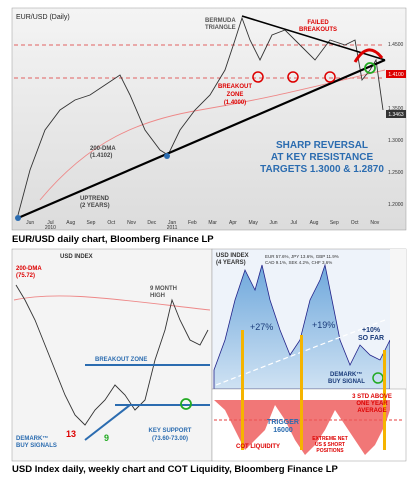 This screenshot has width=412, height=478. Describe the element at coordinates (398, 319) in the screenshot. I see `axis-strip` at that location.